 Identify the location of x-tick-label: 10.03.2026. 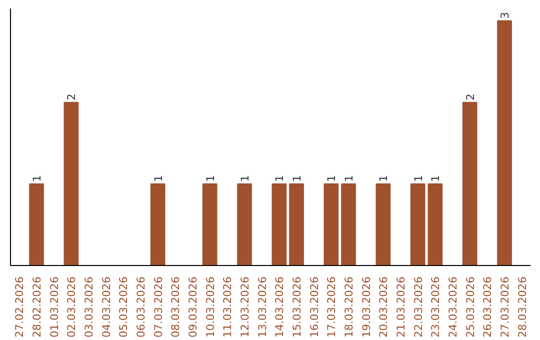
(210, 307).